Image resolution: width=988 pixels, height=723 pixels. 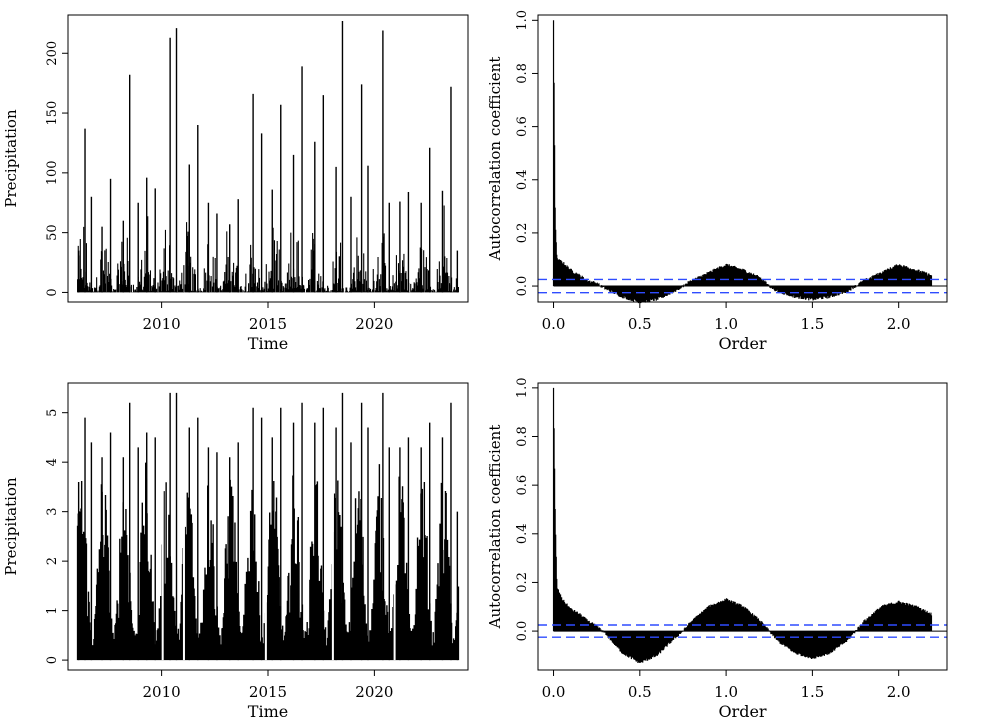 I want to click on y-tick-label: 150, so click(x=52, y=113).